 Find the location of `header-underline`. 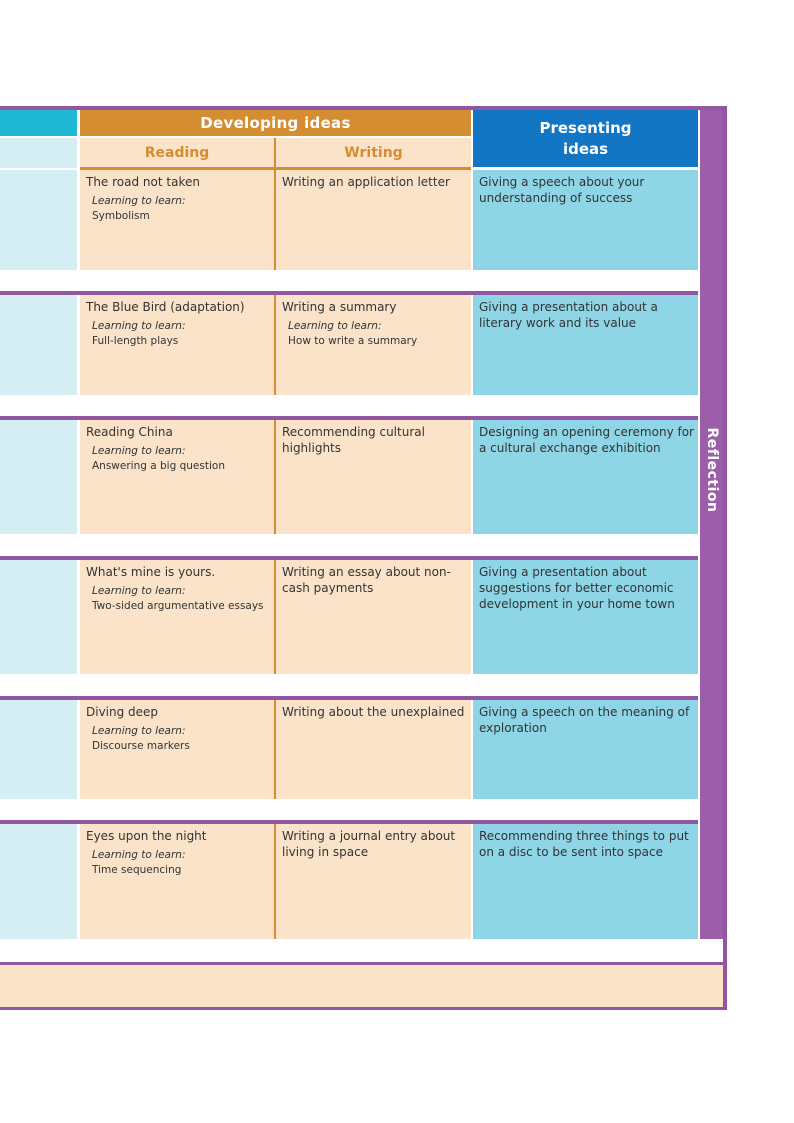

header-underline is located at coordinates (275, 168).